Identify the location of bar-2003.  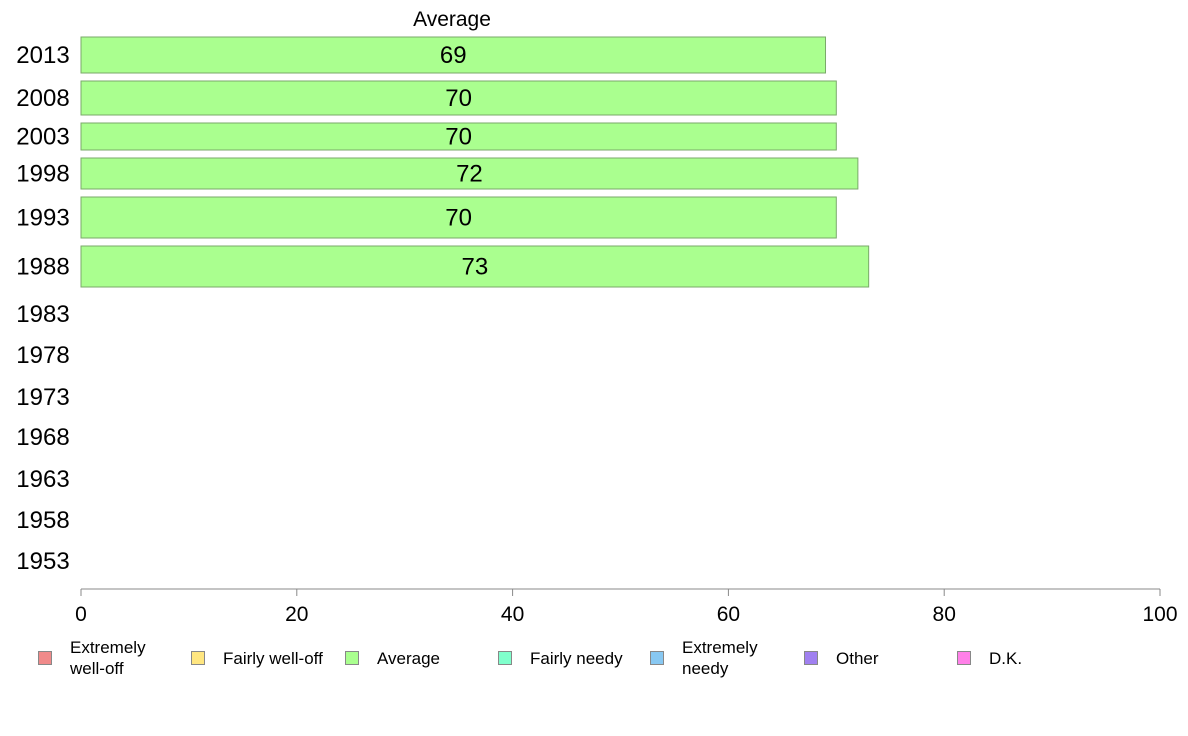
(458, 136).